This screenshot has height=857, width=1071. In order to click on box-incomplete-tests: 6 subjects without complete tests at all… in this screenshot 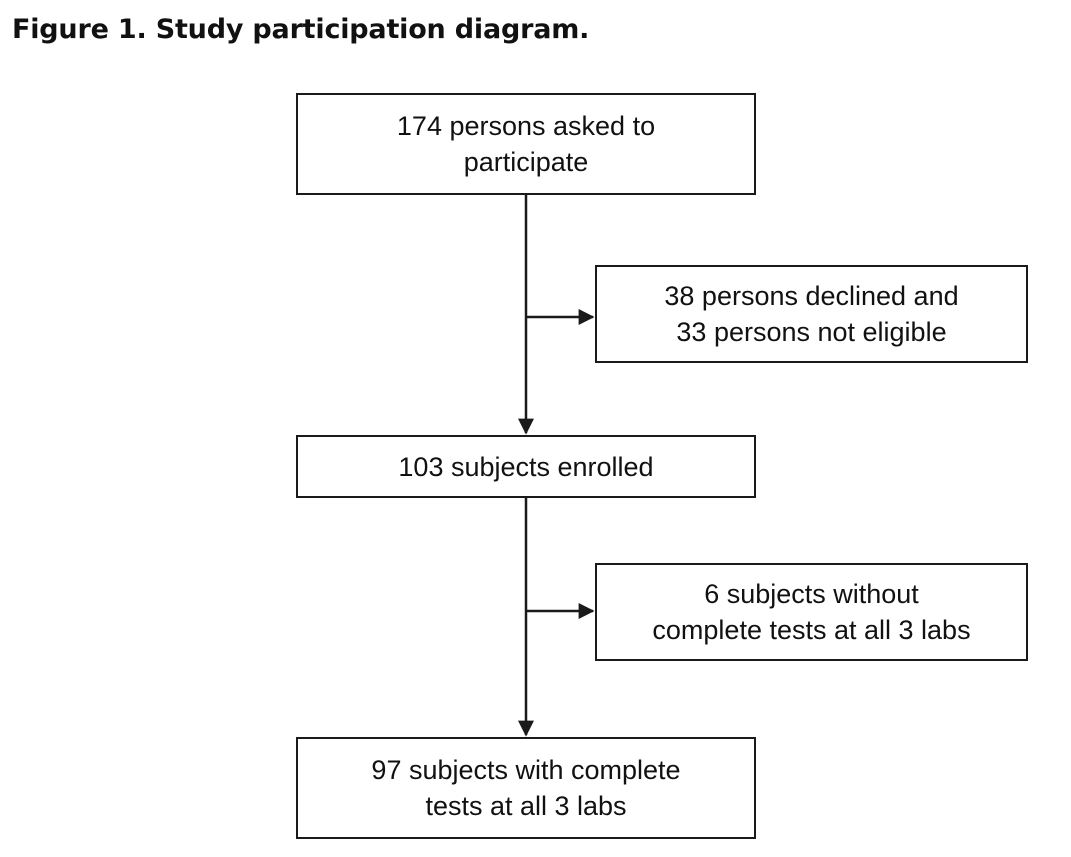, I will do `click(811, 612)`.